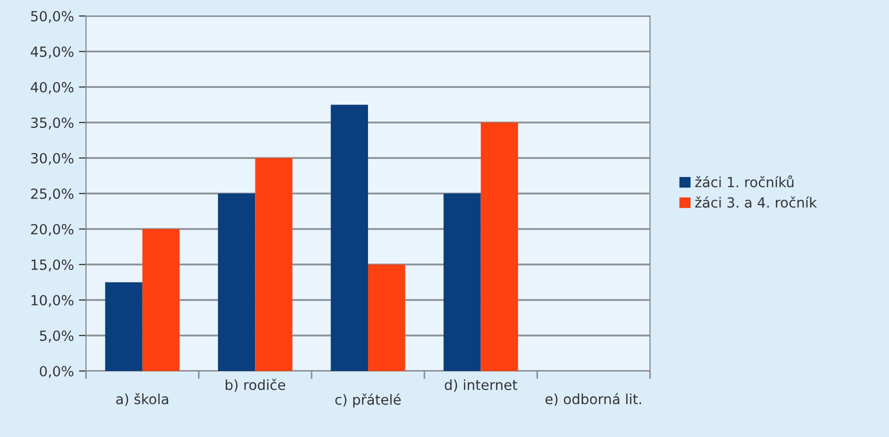  What do you see at coordinates (52, 194) in the screenshot?
I see `y-tick-label: 25,0%` at bounding box center [52, 194].